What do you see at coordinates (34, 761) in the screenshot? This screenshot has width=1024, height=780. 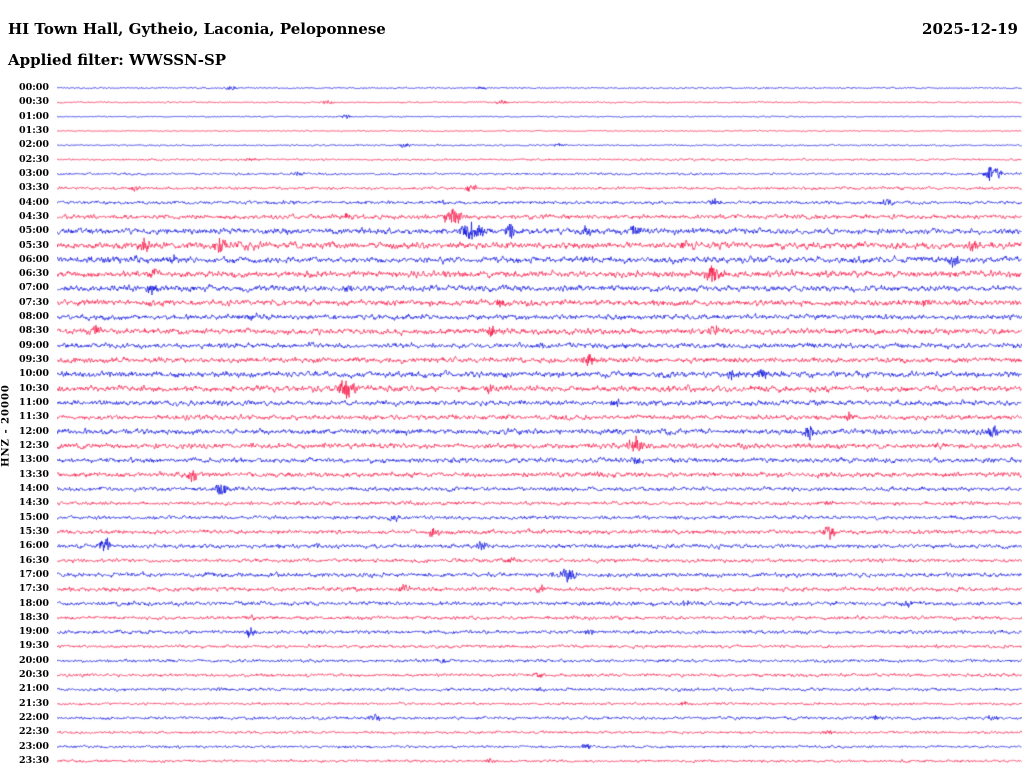 I see `time-label: 23:30` at bounding box center [34, 761].